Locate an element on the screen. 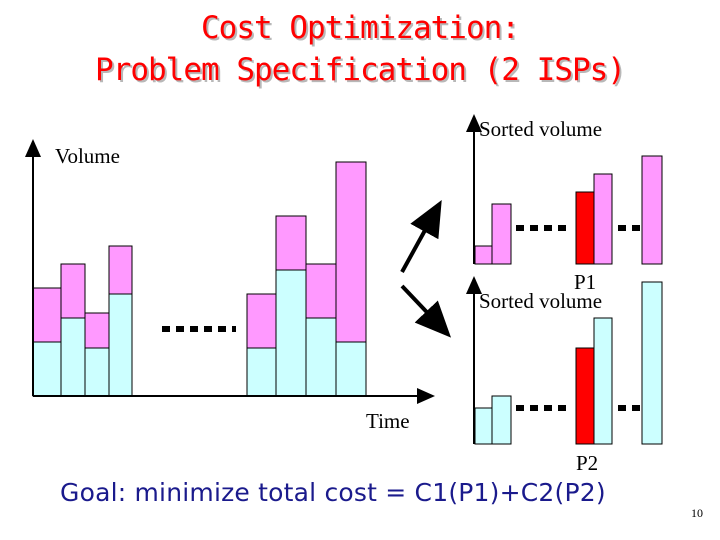  top-sorted-volume-label: Sorted volume is located at coordinates (541, 129).